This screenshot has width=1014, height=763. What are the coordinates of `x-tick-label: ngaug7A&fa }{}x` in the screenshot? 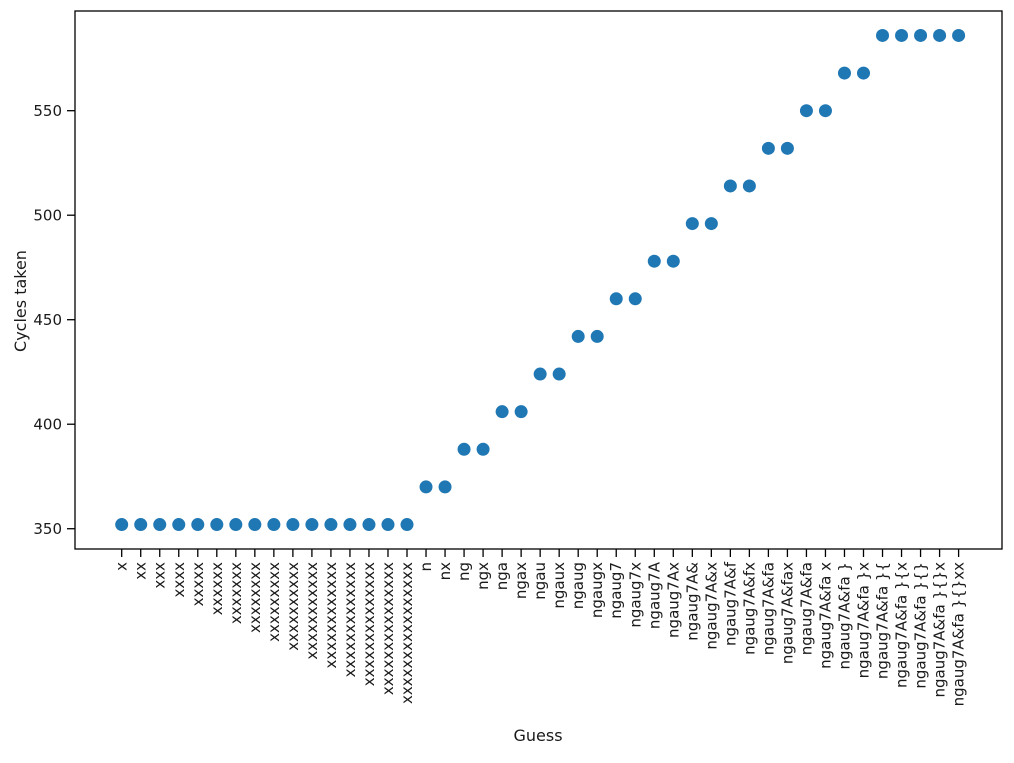 It's located at (940, 630).